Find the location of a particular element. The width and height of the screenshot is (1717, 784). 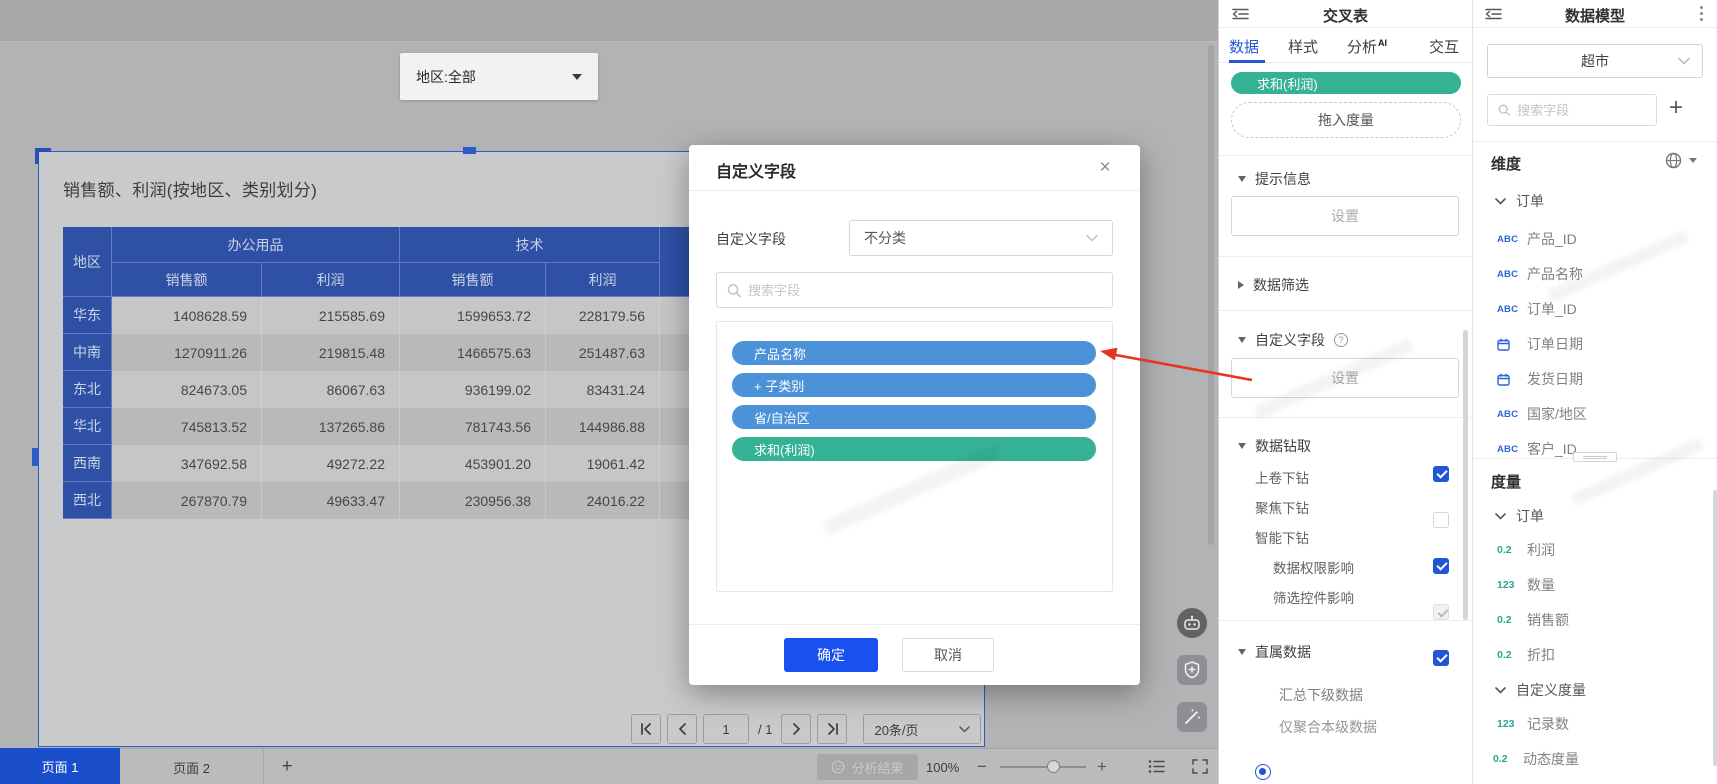

page-tab-1: 页面 1 is located at coordinates (60, 766).